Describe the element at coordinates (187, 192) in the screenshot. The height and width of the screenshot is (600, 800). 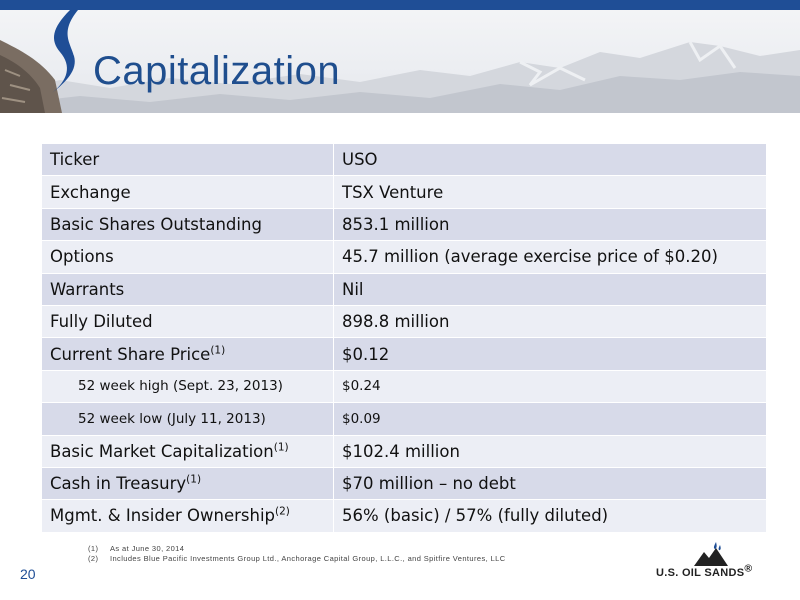
I see `row-label: Exchange` at that location.